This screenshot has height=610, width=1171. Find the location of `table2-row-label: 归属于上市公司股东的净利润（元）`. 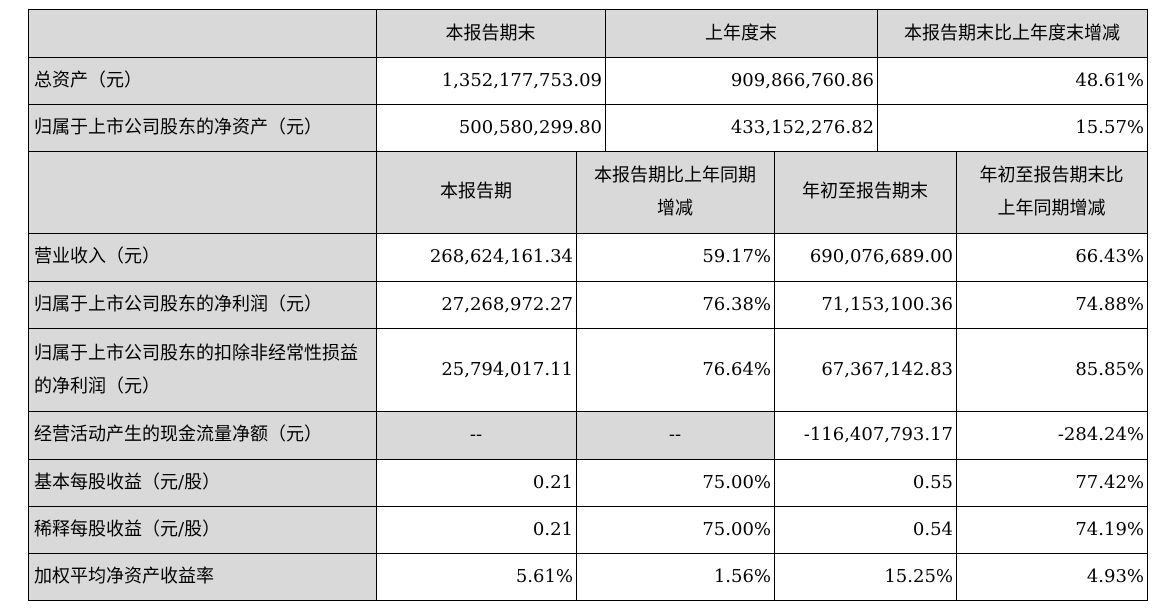

table2-row-label: 归属于上市公司股东的净利润（元） is located at coordinates (202, 304).